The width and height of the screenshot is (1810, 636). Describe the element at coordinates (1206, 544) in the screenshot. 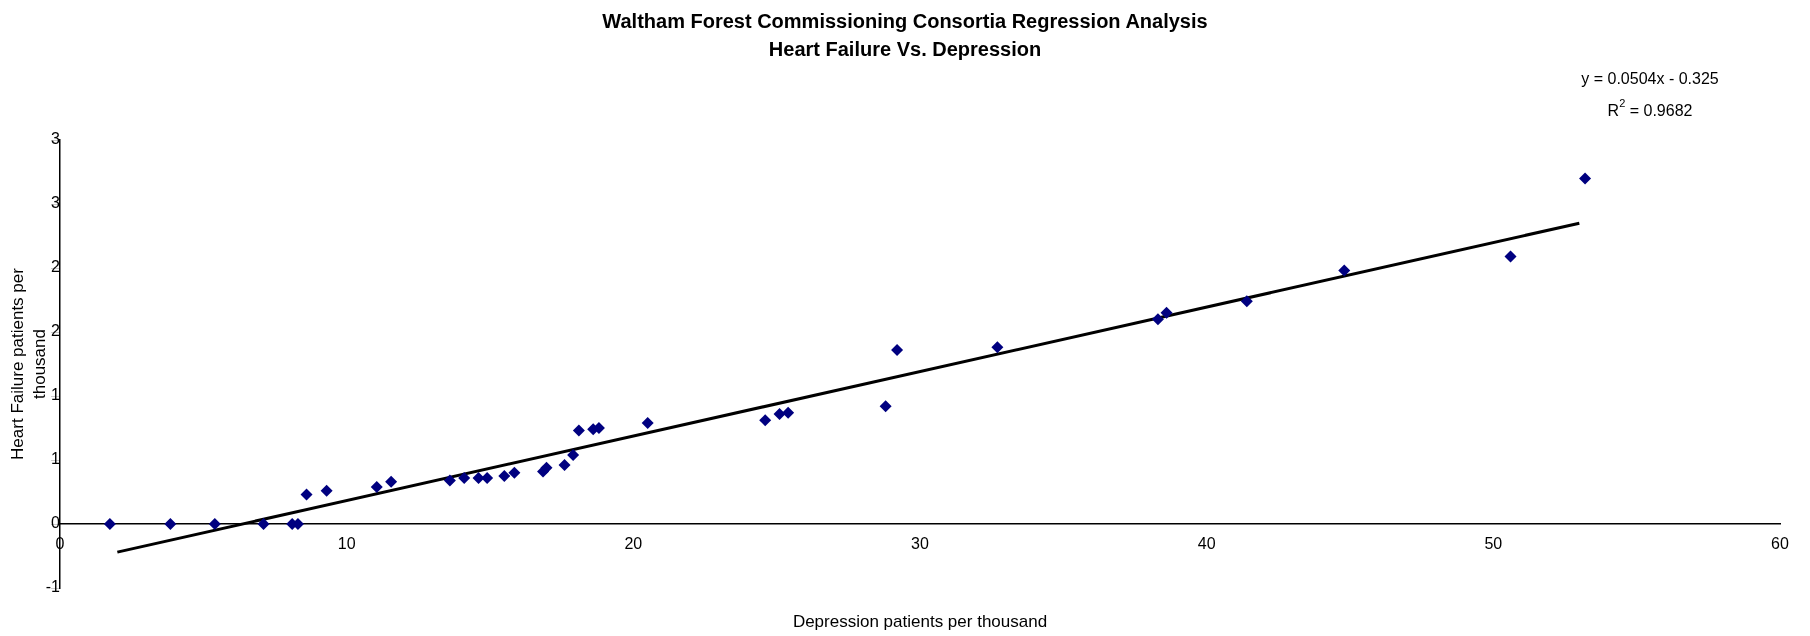

I see `x-tick-label: 40` at that location.